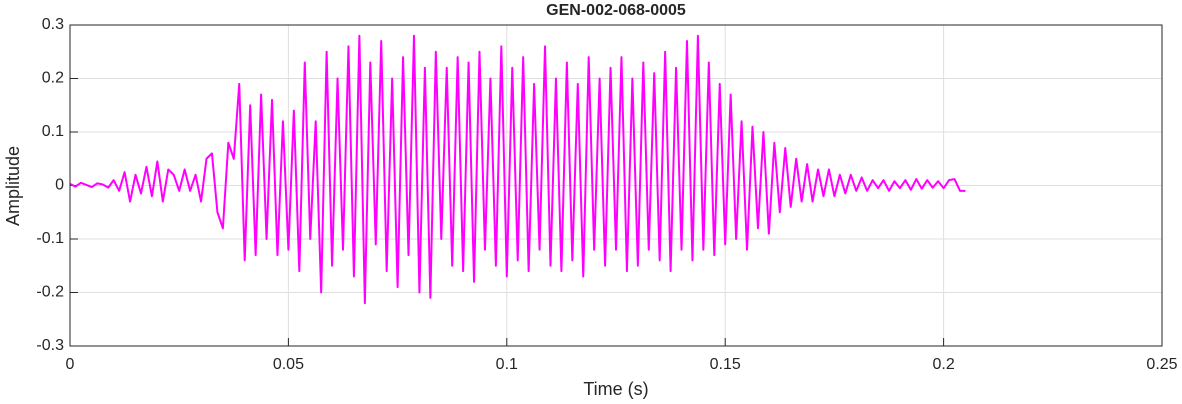  I want to click on y-tick-label: -0.1, so click(50, 238).